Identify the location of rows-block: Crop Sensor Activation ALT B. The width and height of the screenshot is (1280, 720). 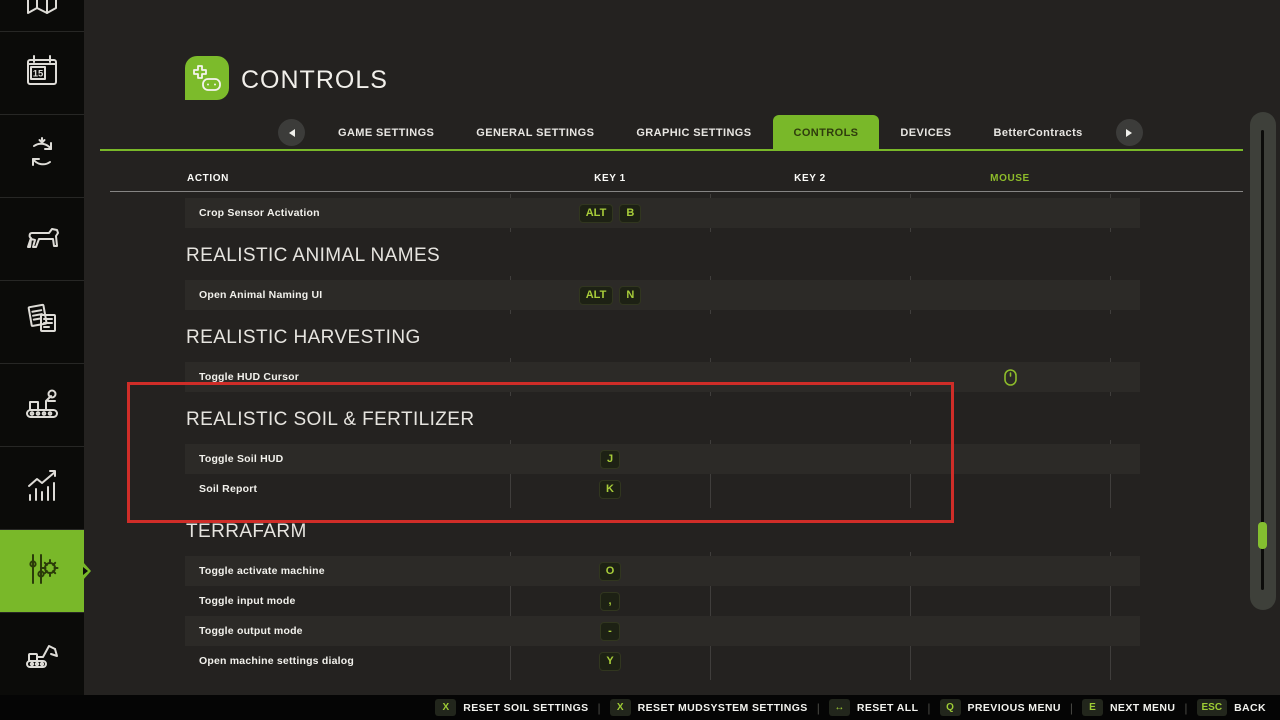
(662, 213).